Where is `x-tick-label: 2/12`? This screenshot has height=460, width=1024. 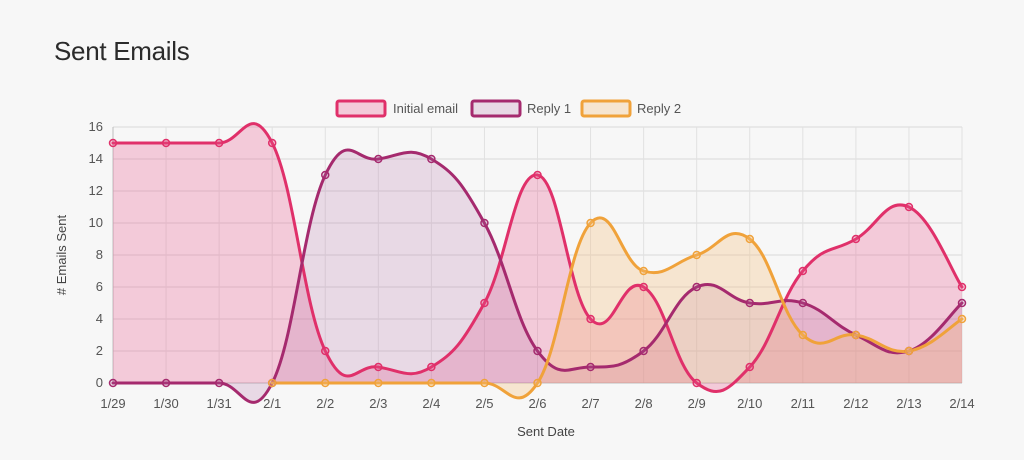
x-tick-label: 2/12 is located at coordinates (855, 403).